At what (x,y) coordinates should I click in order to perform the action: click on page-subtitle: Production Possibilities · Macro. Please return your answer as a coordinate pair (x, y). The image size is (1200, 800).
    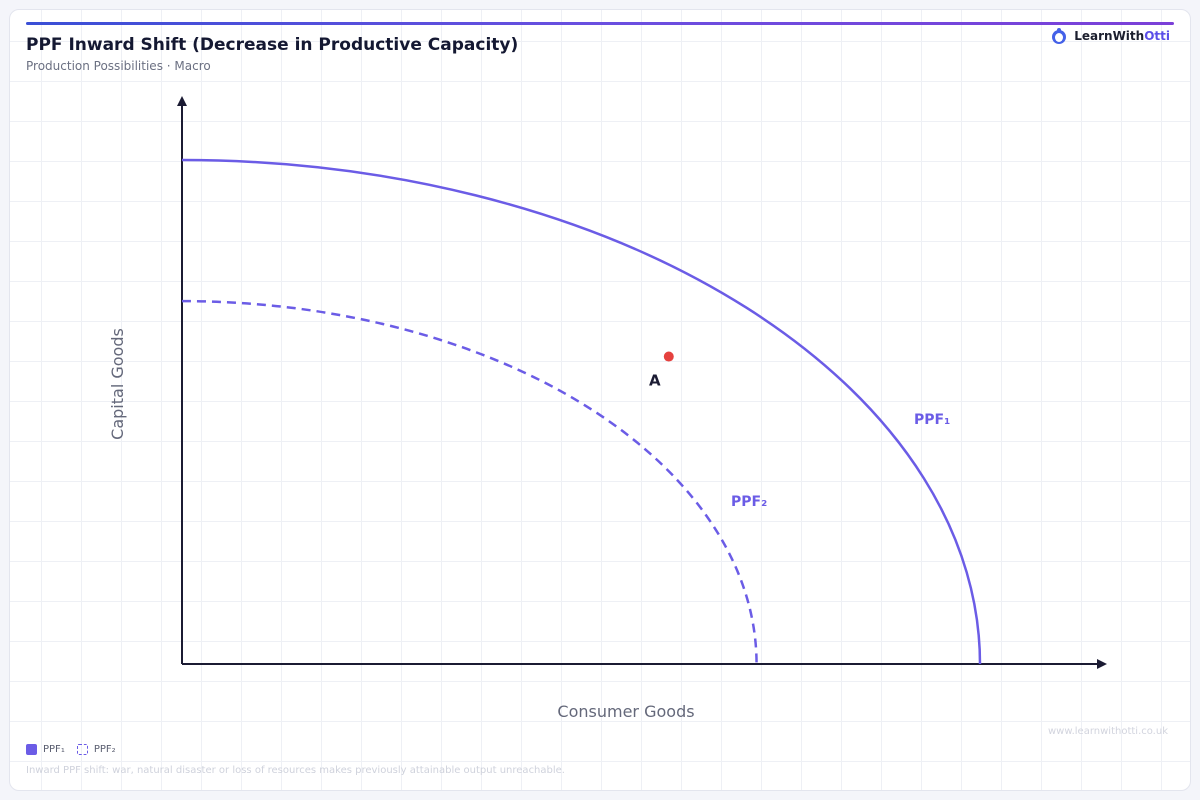
    Looking at the image, I should click on (118, 66).